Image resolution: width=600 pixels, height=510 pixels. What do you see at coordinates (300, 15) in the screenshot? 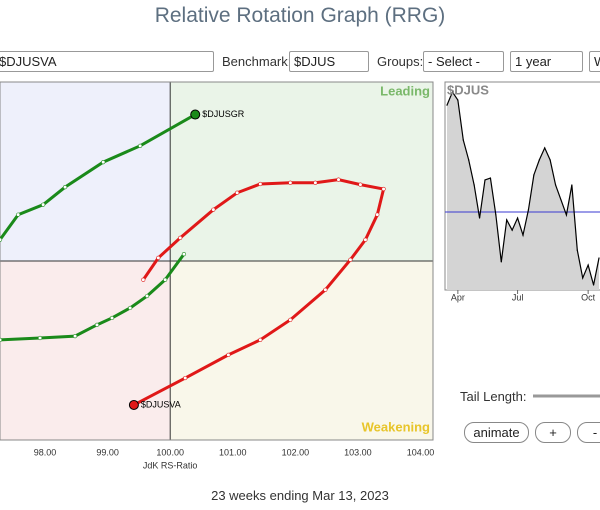
I see `page-title: Relative Rotation Graph (RRG)` at bounding box center [300, 15].